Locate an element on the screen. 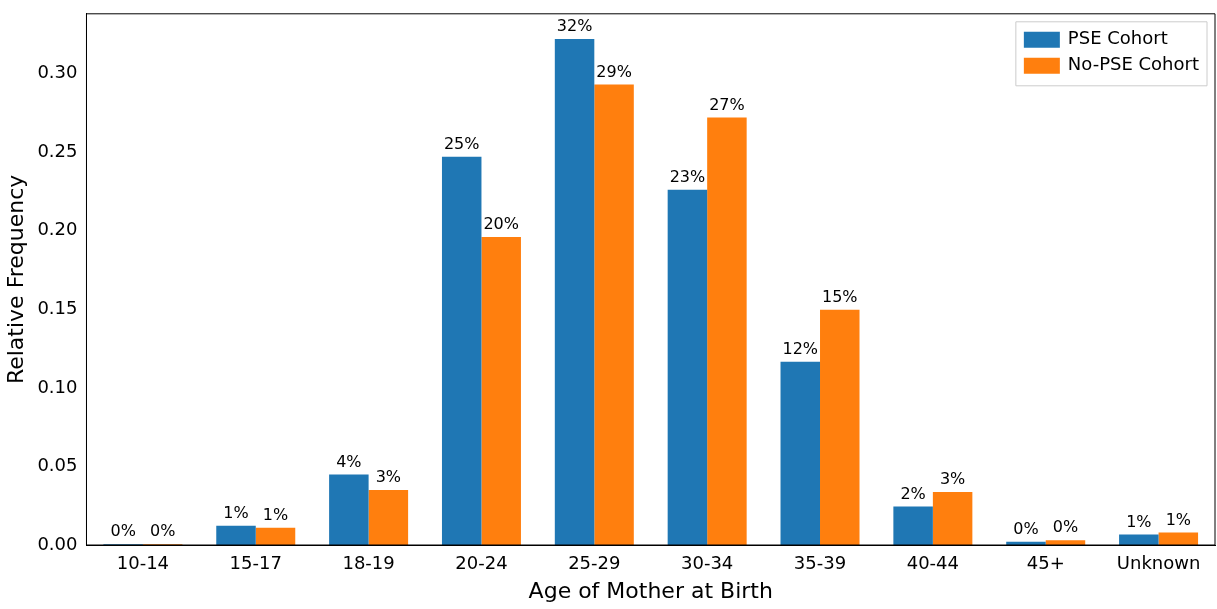 This screenshot has height=609, width=1217. data-label: 29% is located at coordinates (614, 71).